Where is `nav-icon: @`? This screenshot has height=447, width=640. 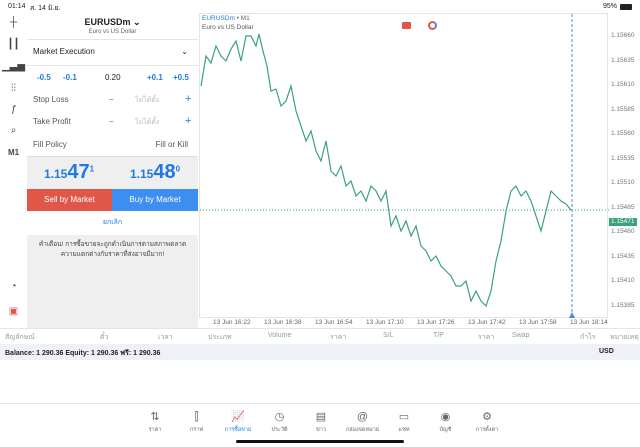 nav-icon: @ is located at coordinates (362, 417).